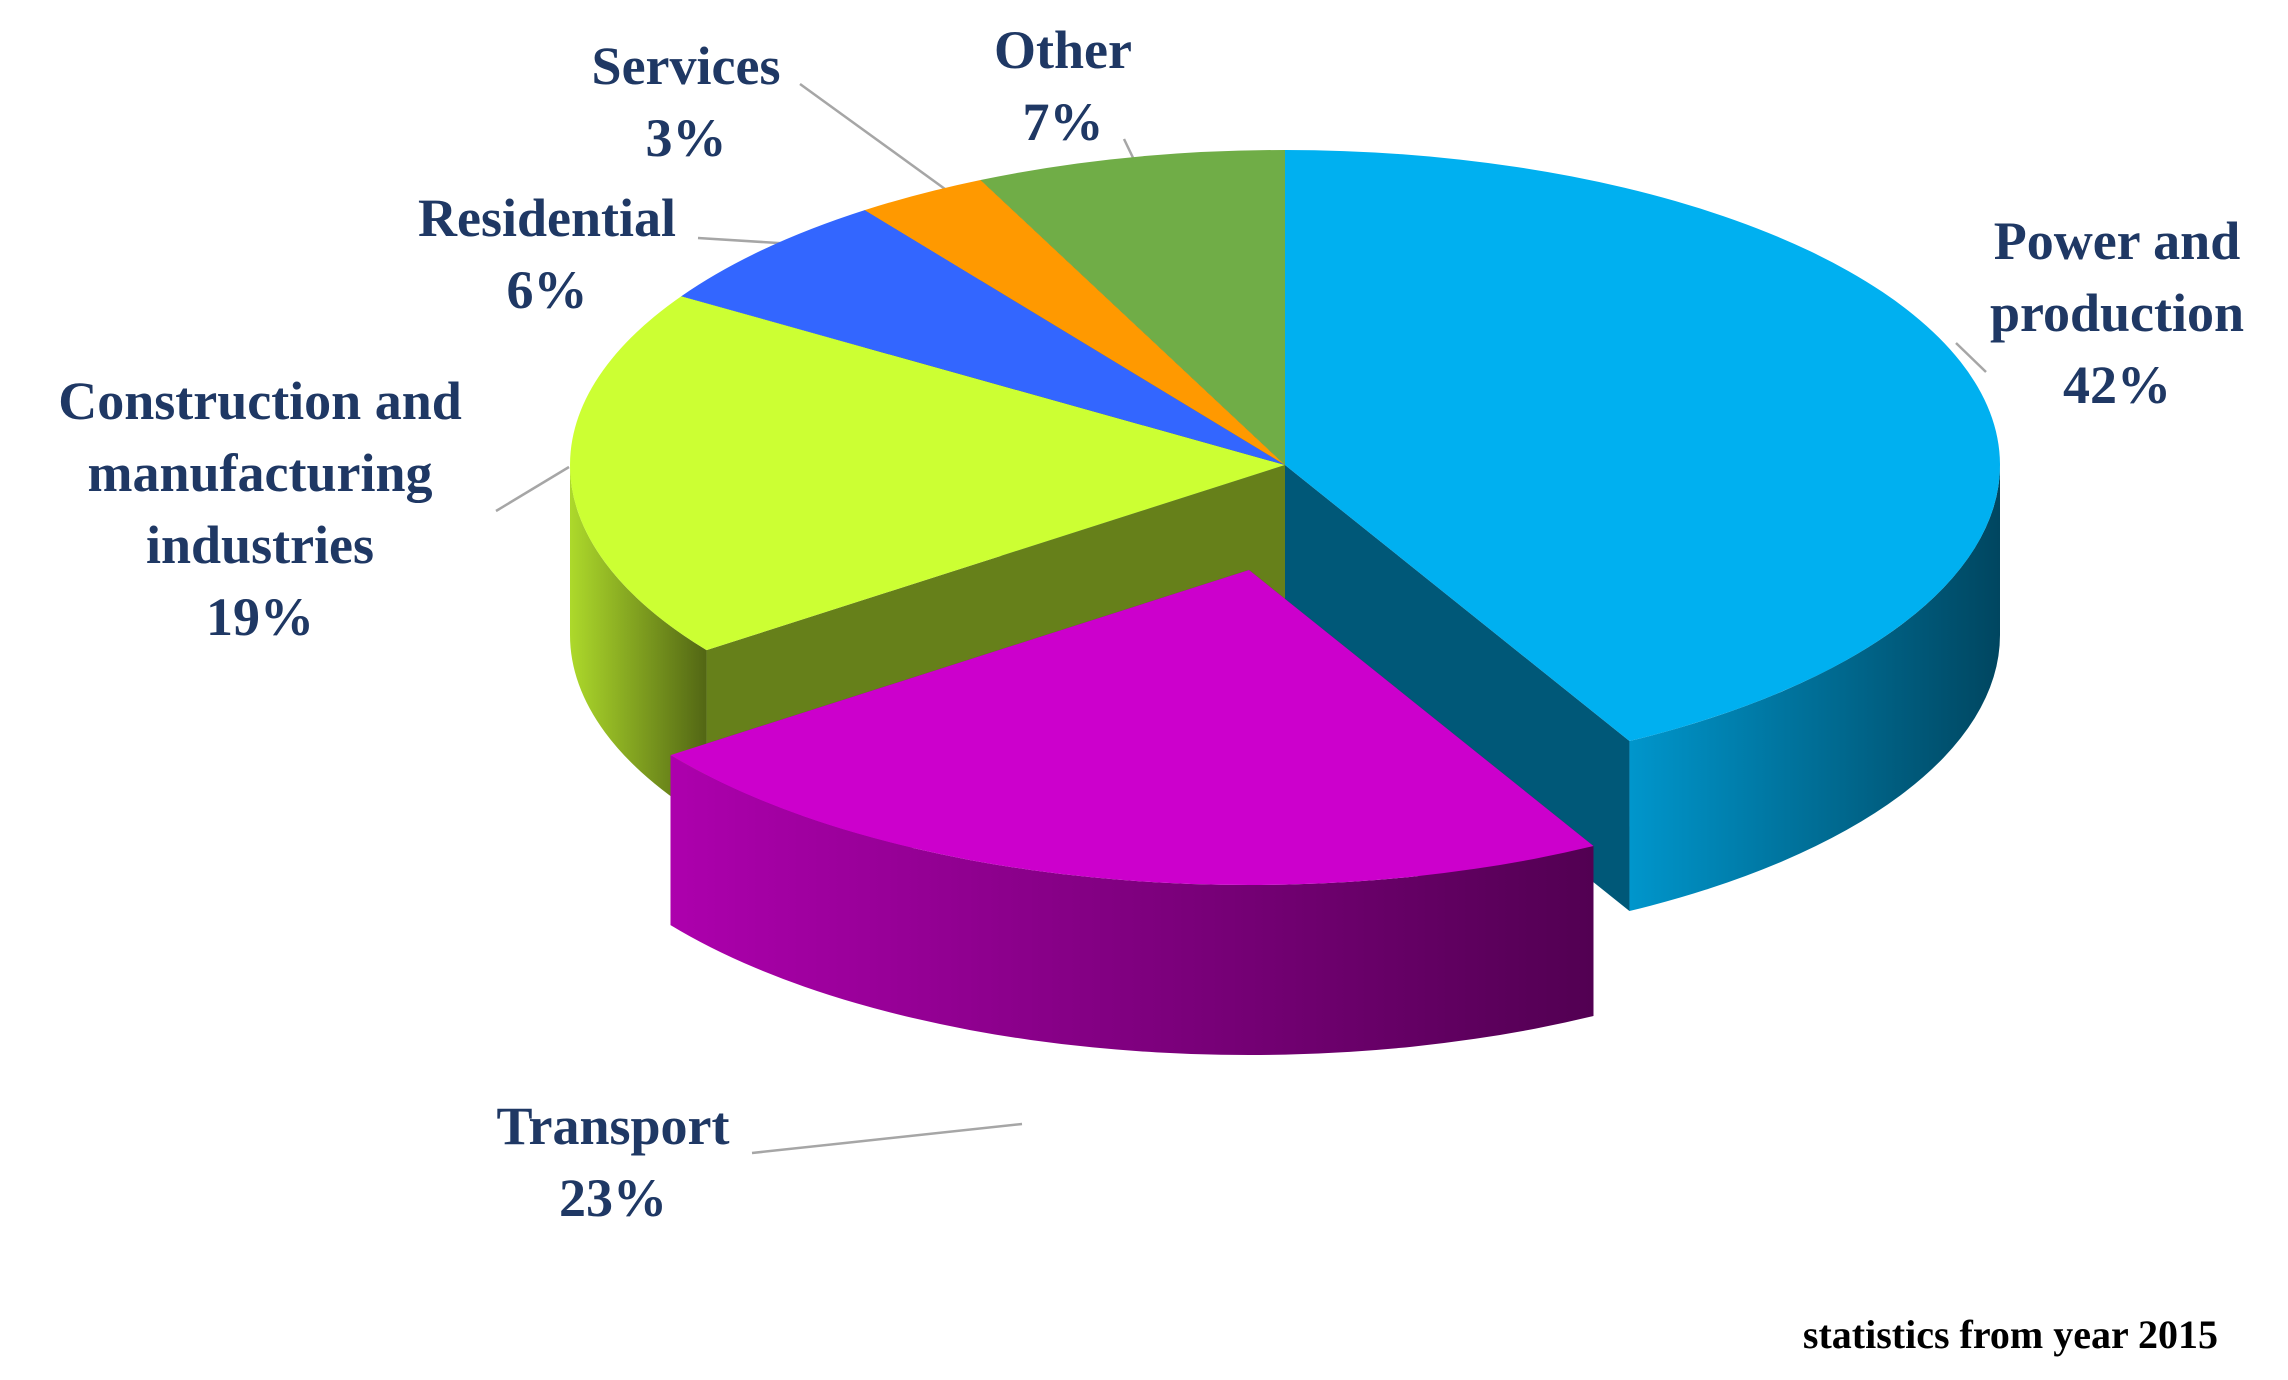  What do you see at coordinates (613, 1126) in the screenshot?
I see `label-name: Transport` at bounding box center [613, 1126].